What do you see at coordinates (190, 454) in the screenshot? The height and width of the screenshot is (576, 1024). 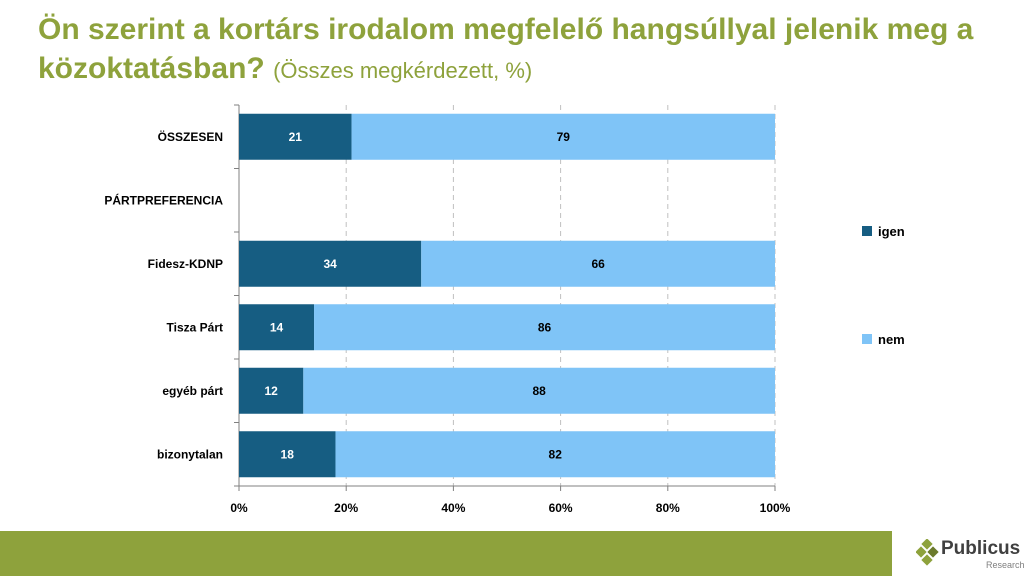 I see `category-label: bizonytalan` at bounding box center [190, 454].